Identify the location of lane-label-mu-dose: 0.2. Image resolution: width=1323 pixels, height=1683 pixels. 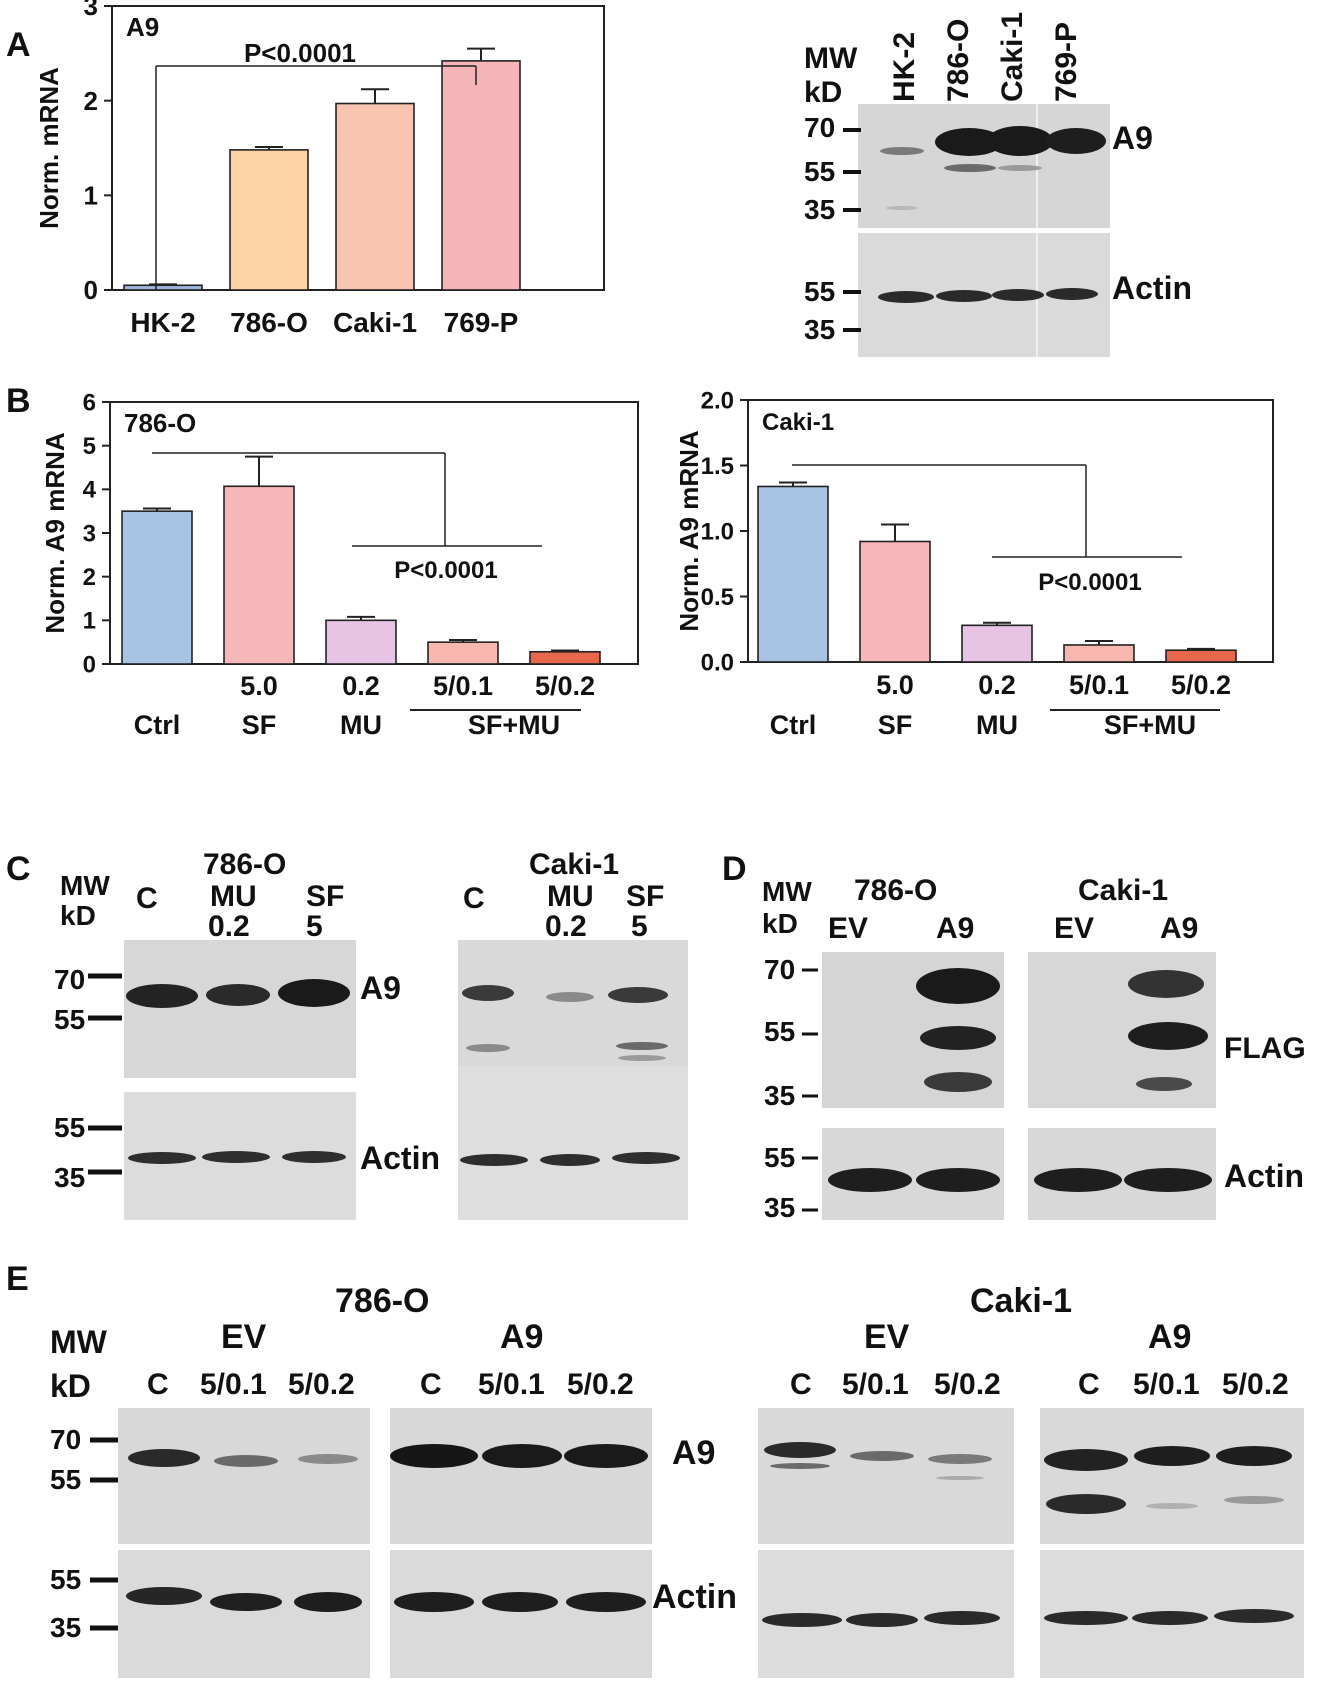
(229, 926).